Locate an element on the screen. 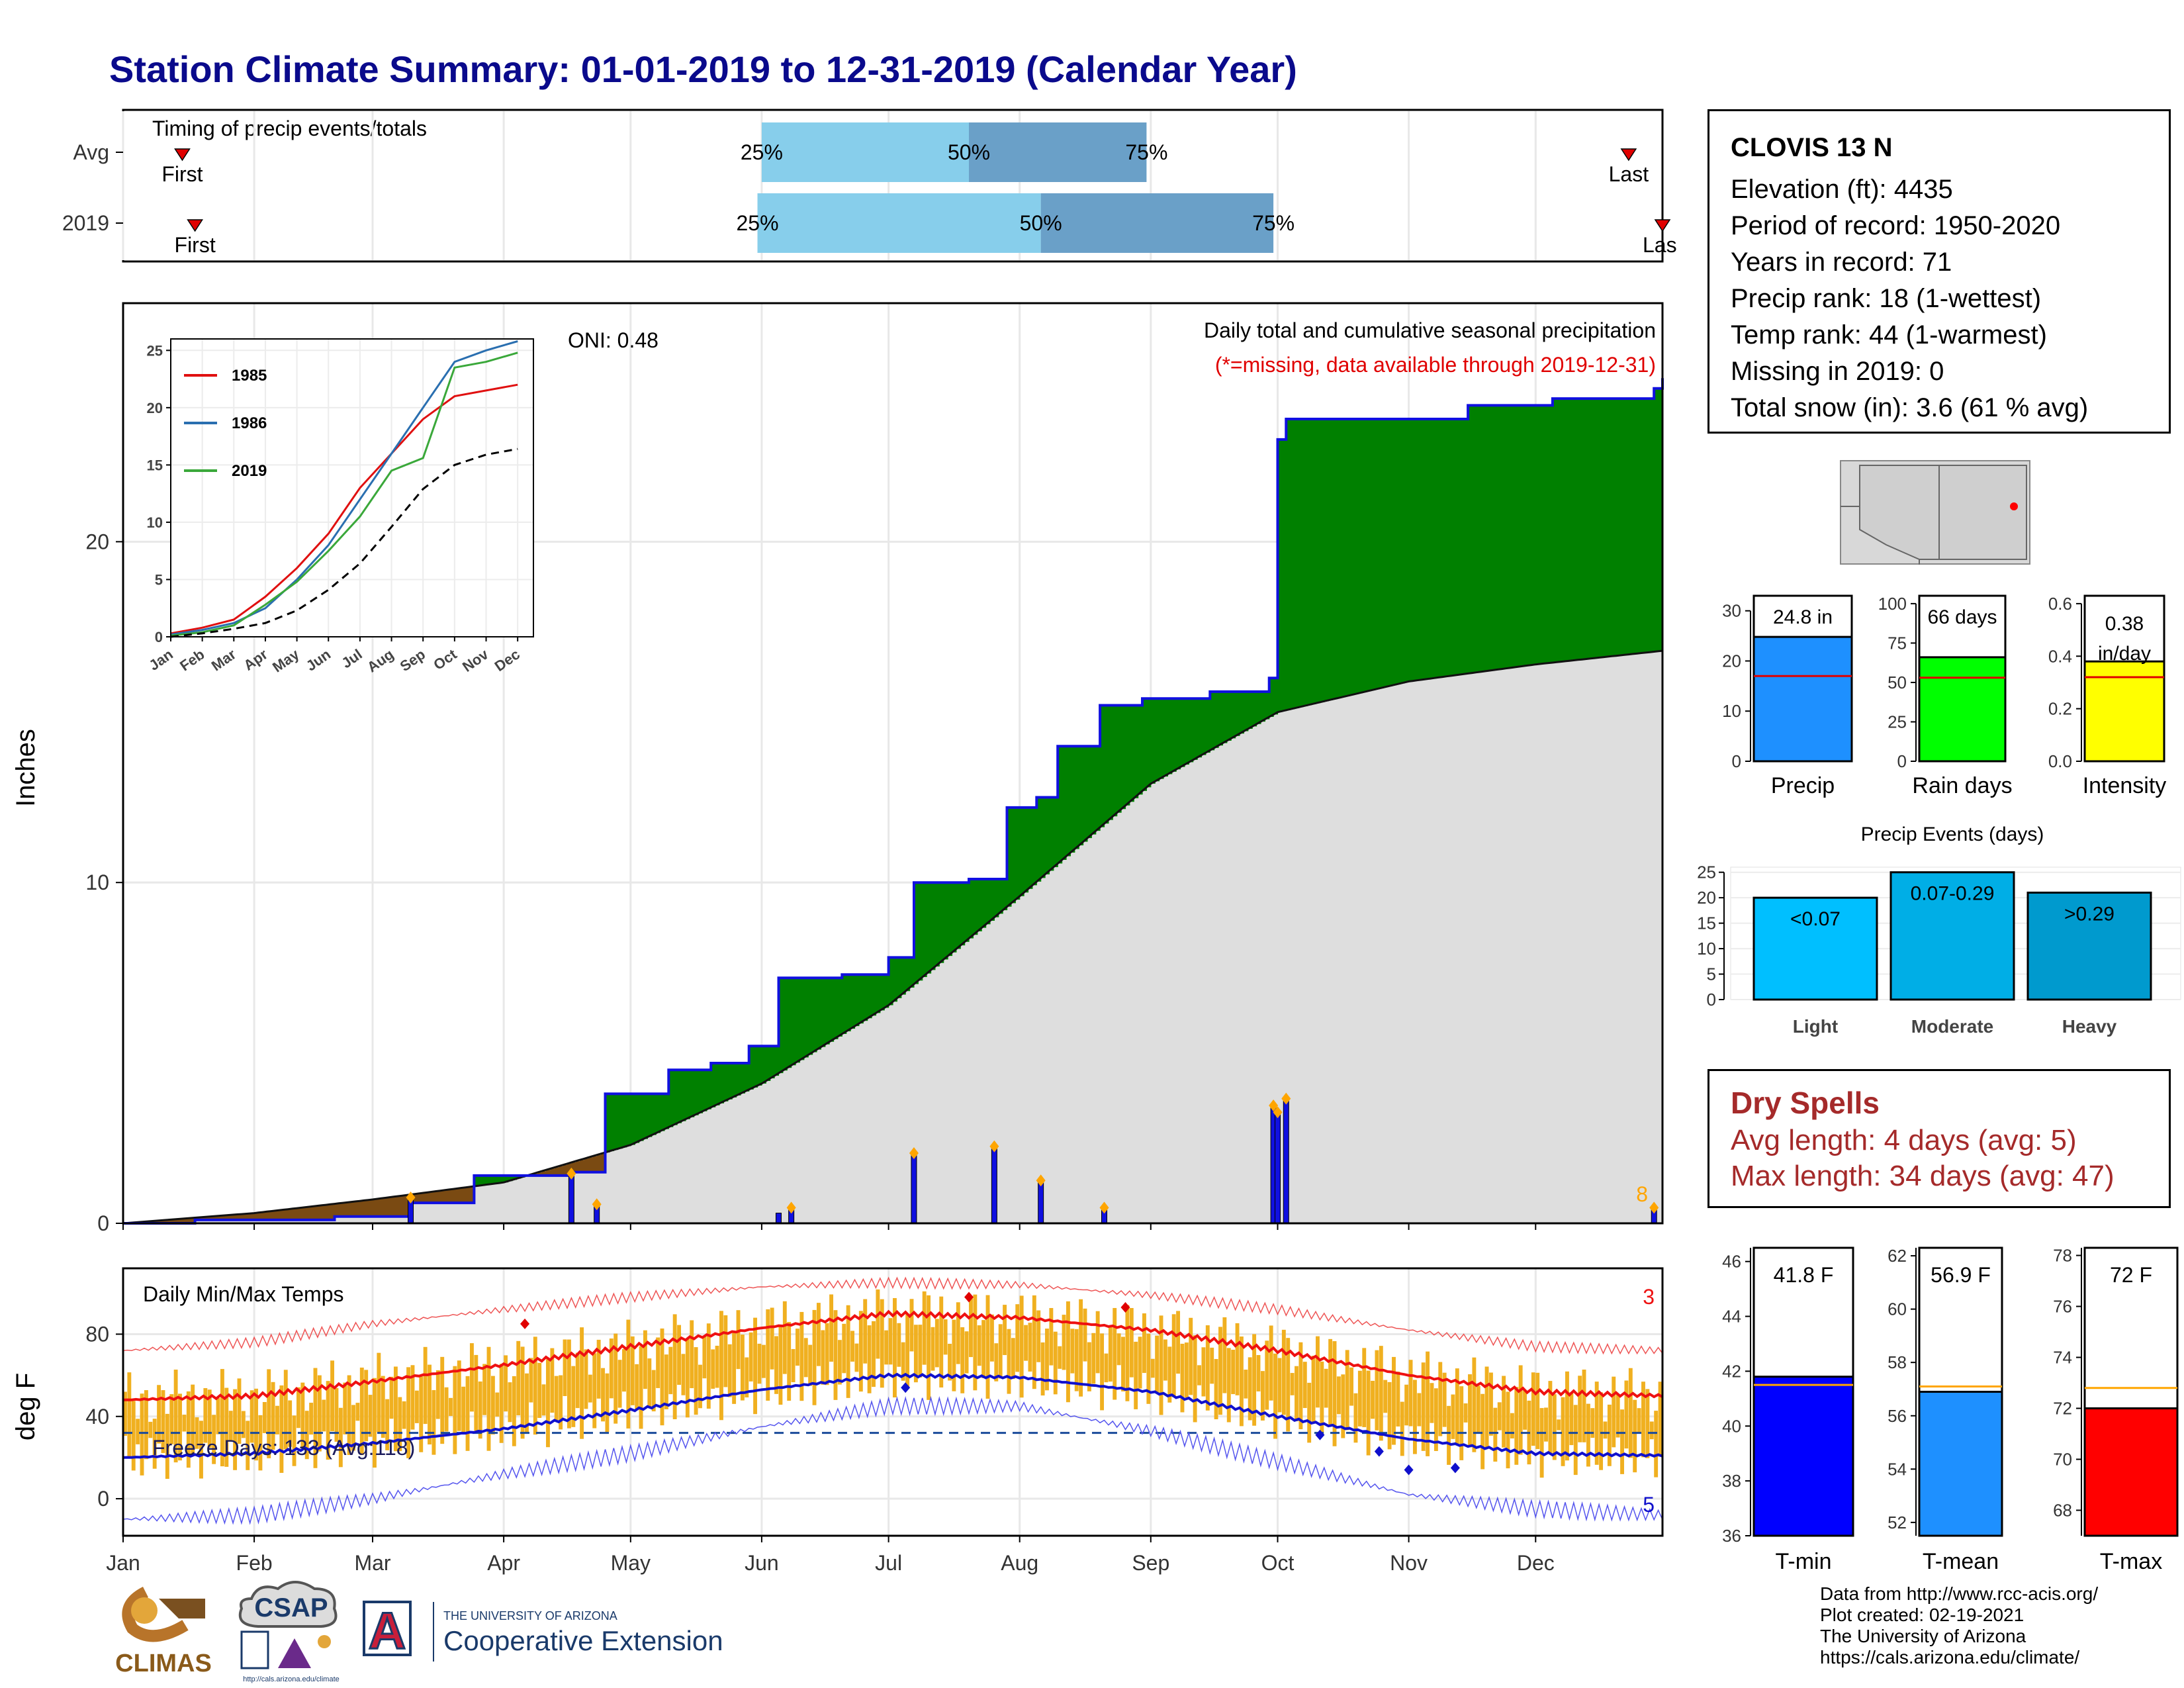  inset-series-line is located at coordinates (344, 487).